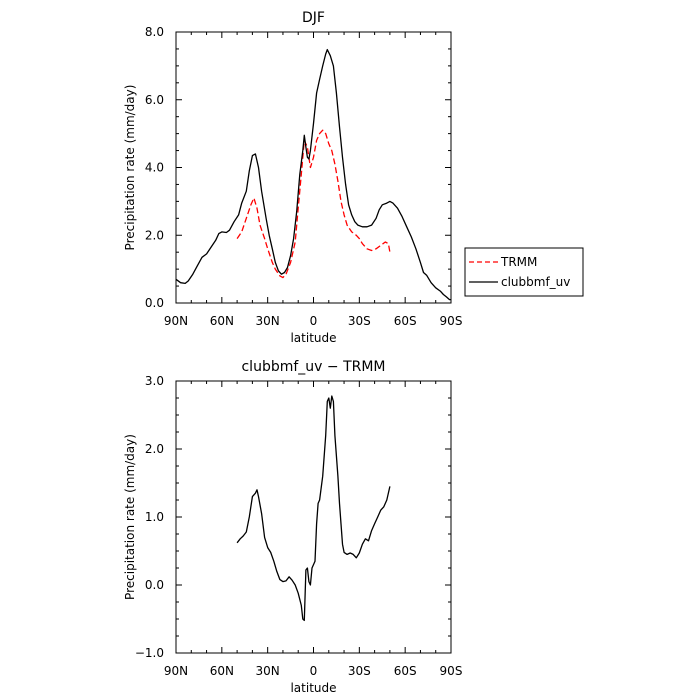  I want to click on y-tick-label: −1.0, so click(149, 653).